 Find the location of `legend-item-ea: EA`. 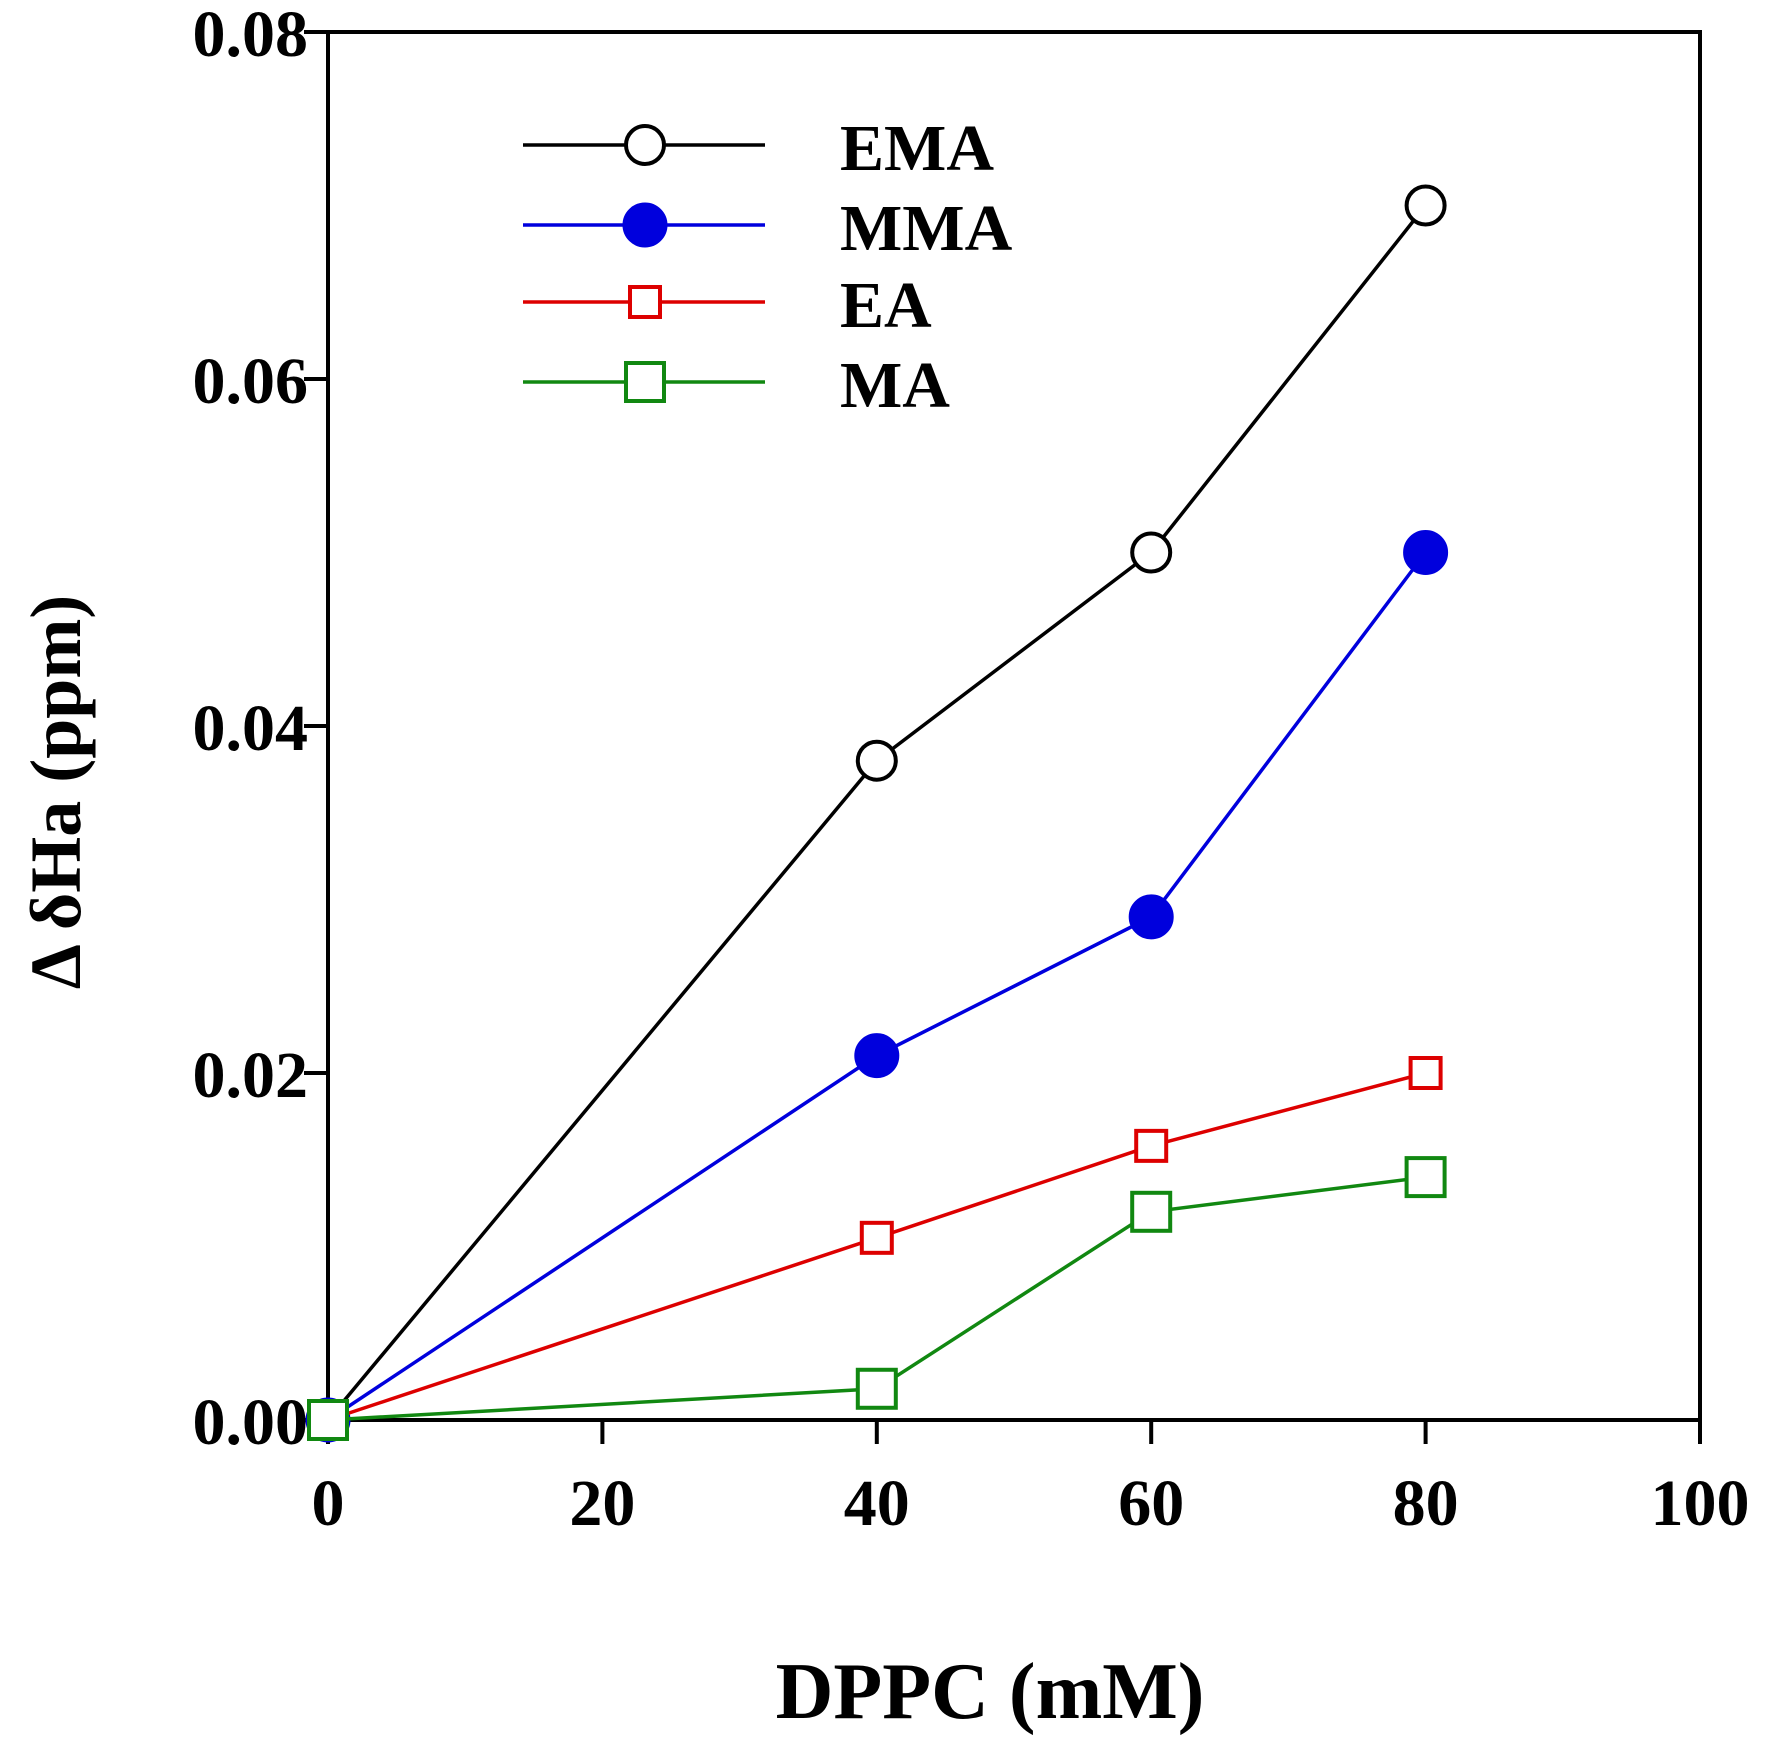

legend-item-ea: EA is located at coordinates (727, 305).